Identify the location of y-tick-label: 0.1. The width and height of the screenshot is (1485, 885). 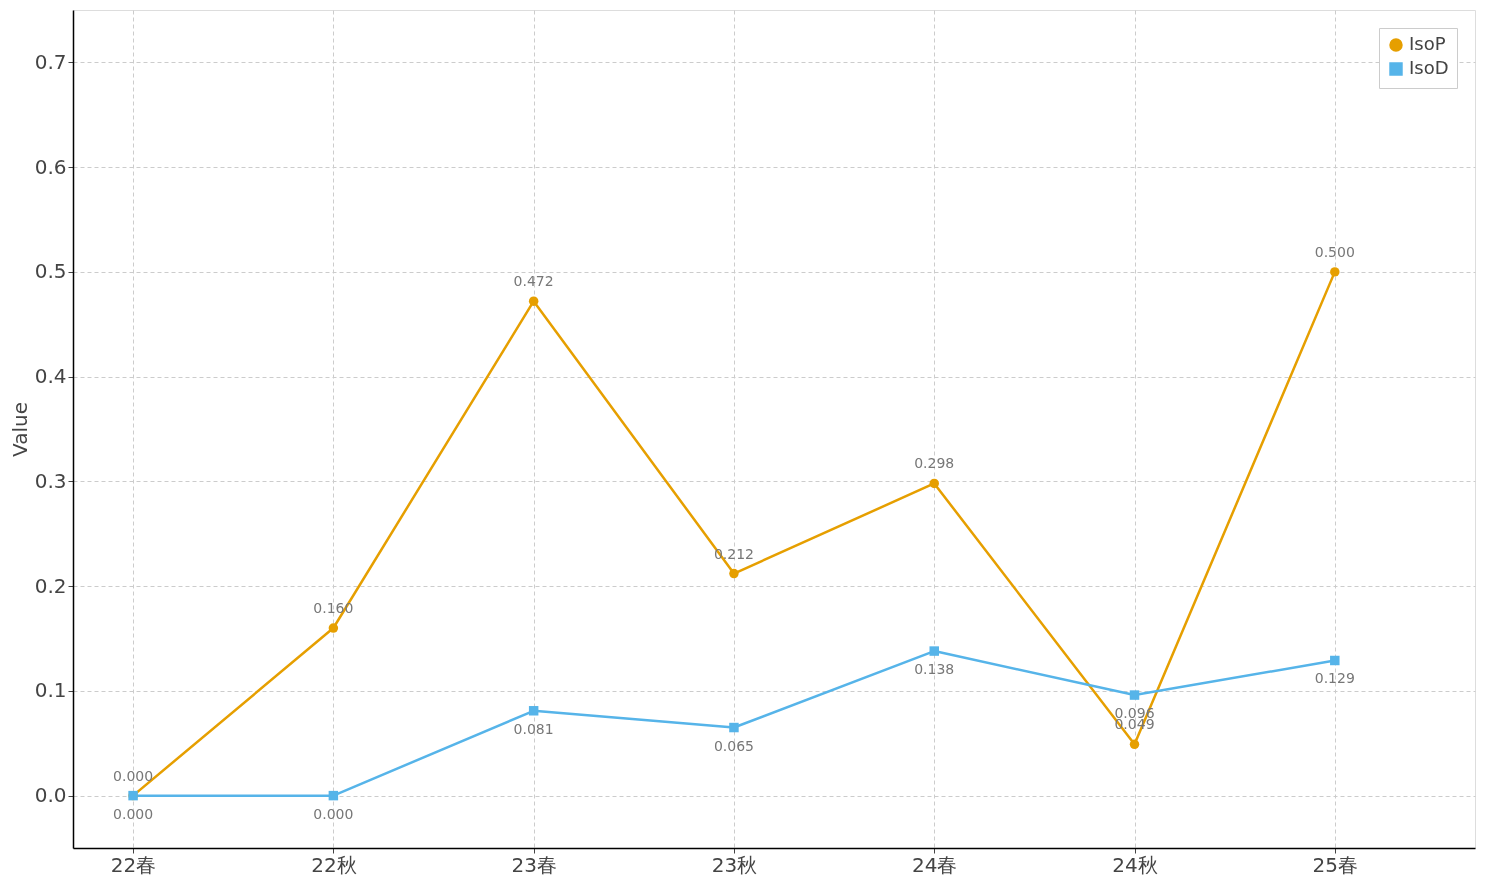
(50, 690).